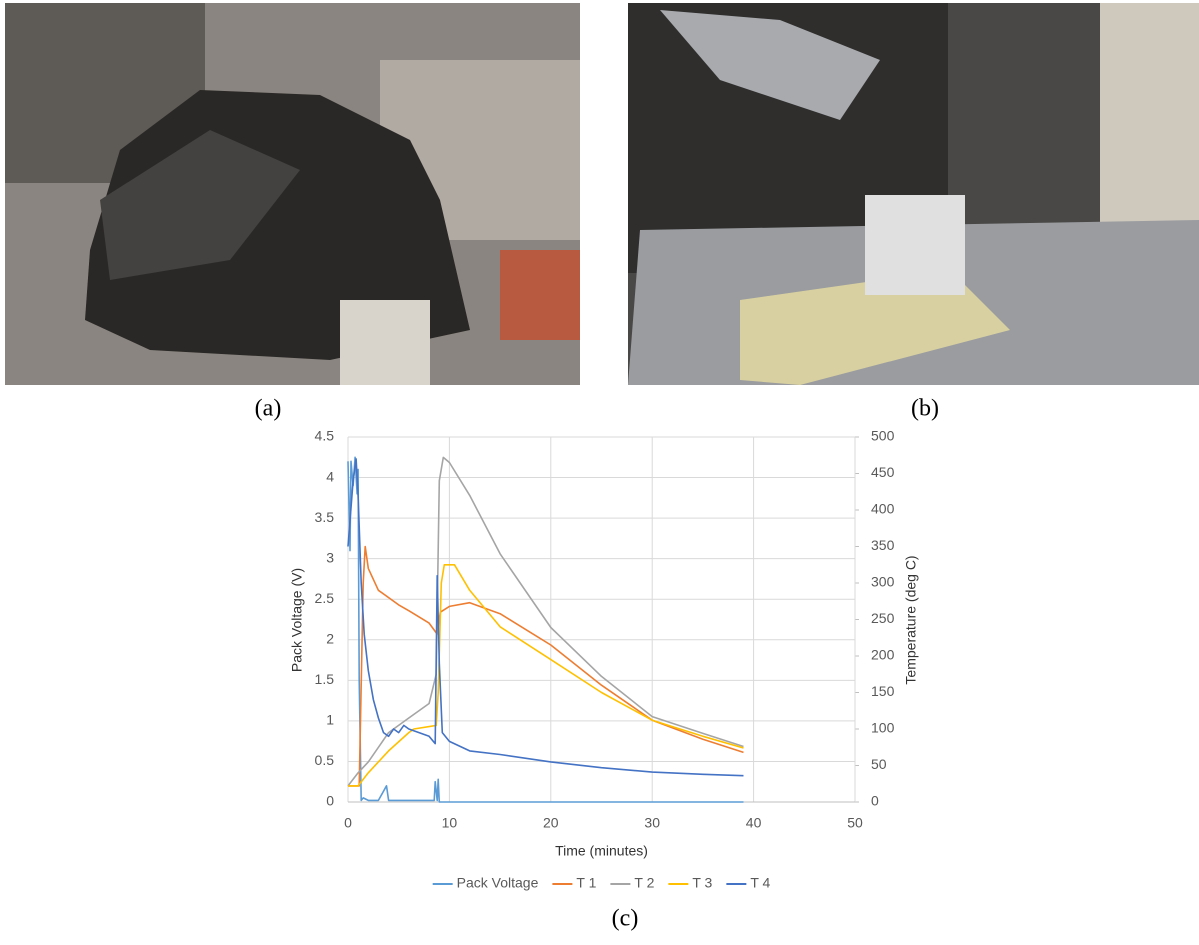 This screenshot has height=945, width=1199. I want to click on x-tick-label: 20, so click(551, 823).